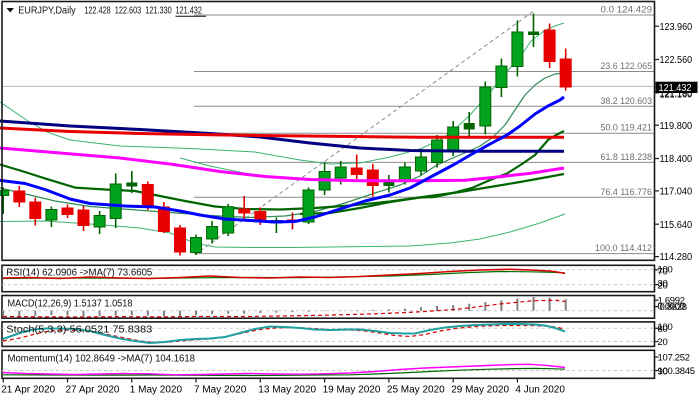  I want to click on svg-text: 0.0000, so click(671, 307).